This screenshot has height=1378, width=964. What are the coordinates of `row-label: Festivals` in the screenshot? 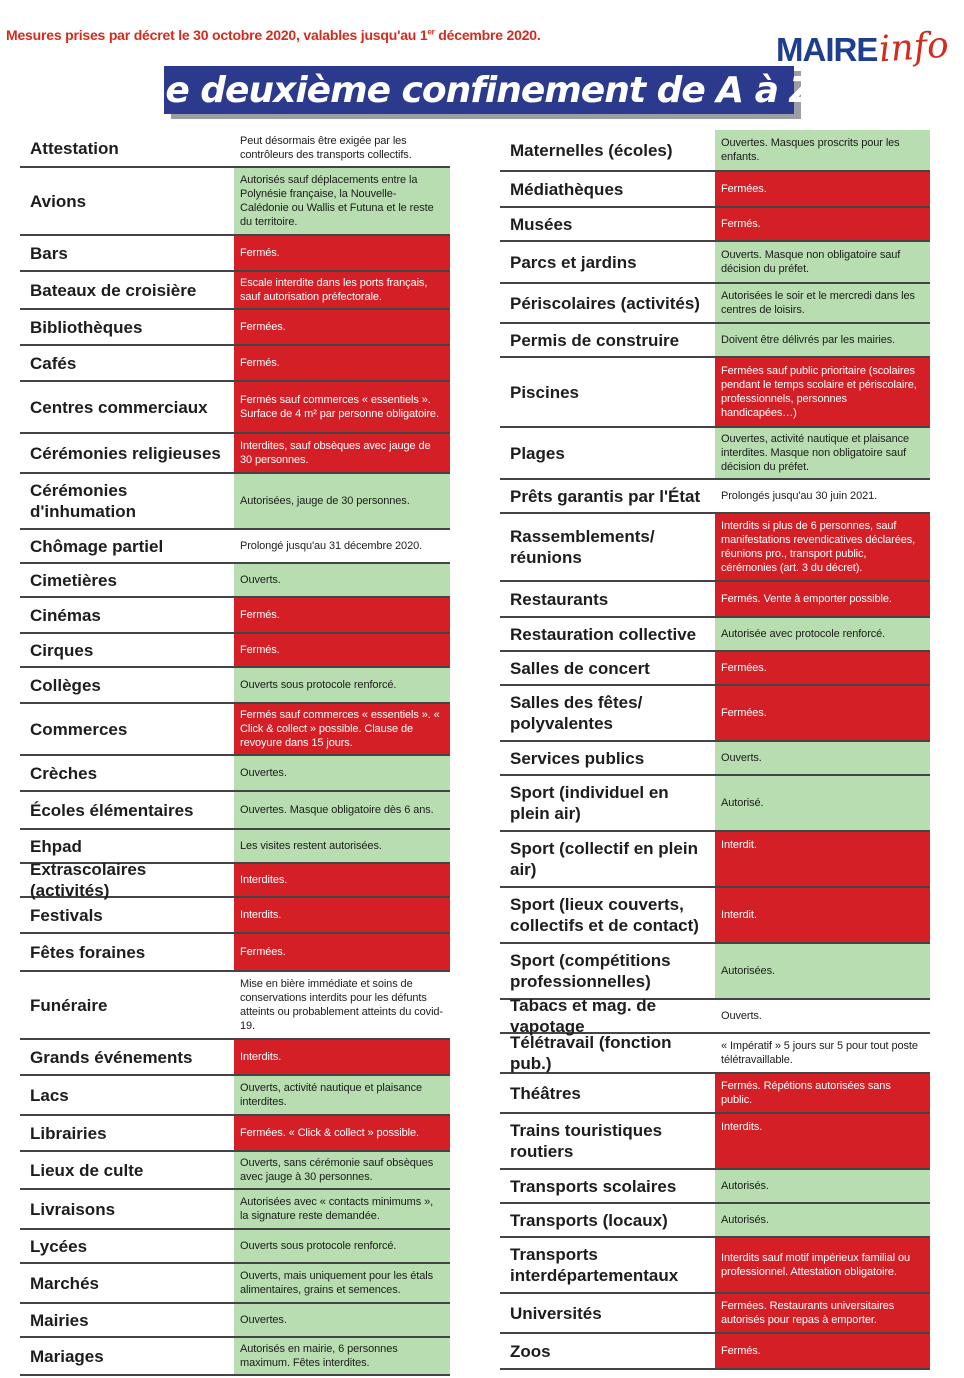 It's located at (66, 915).